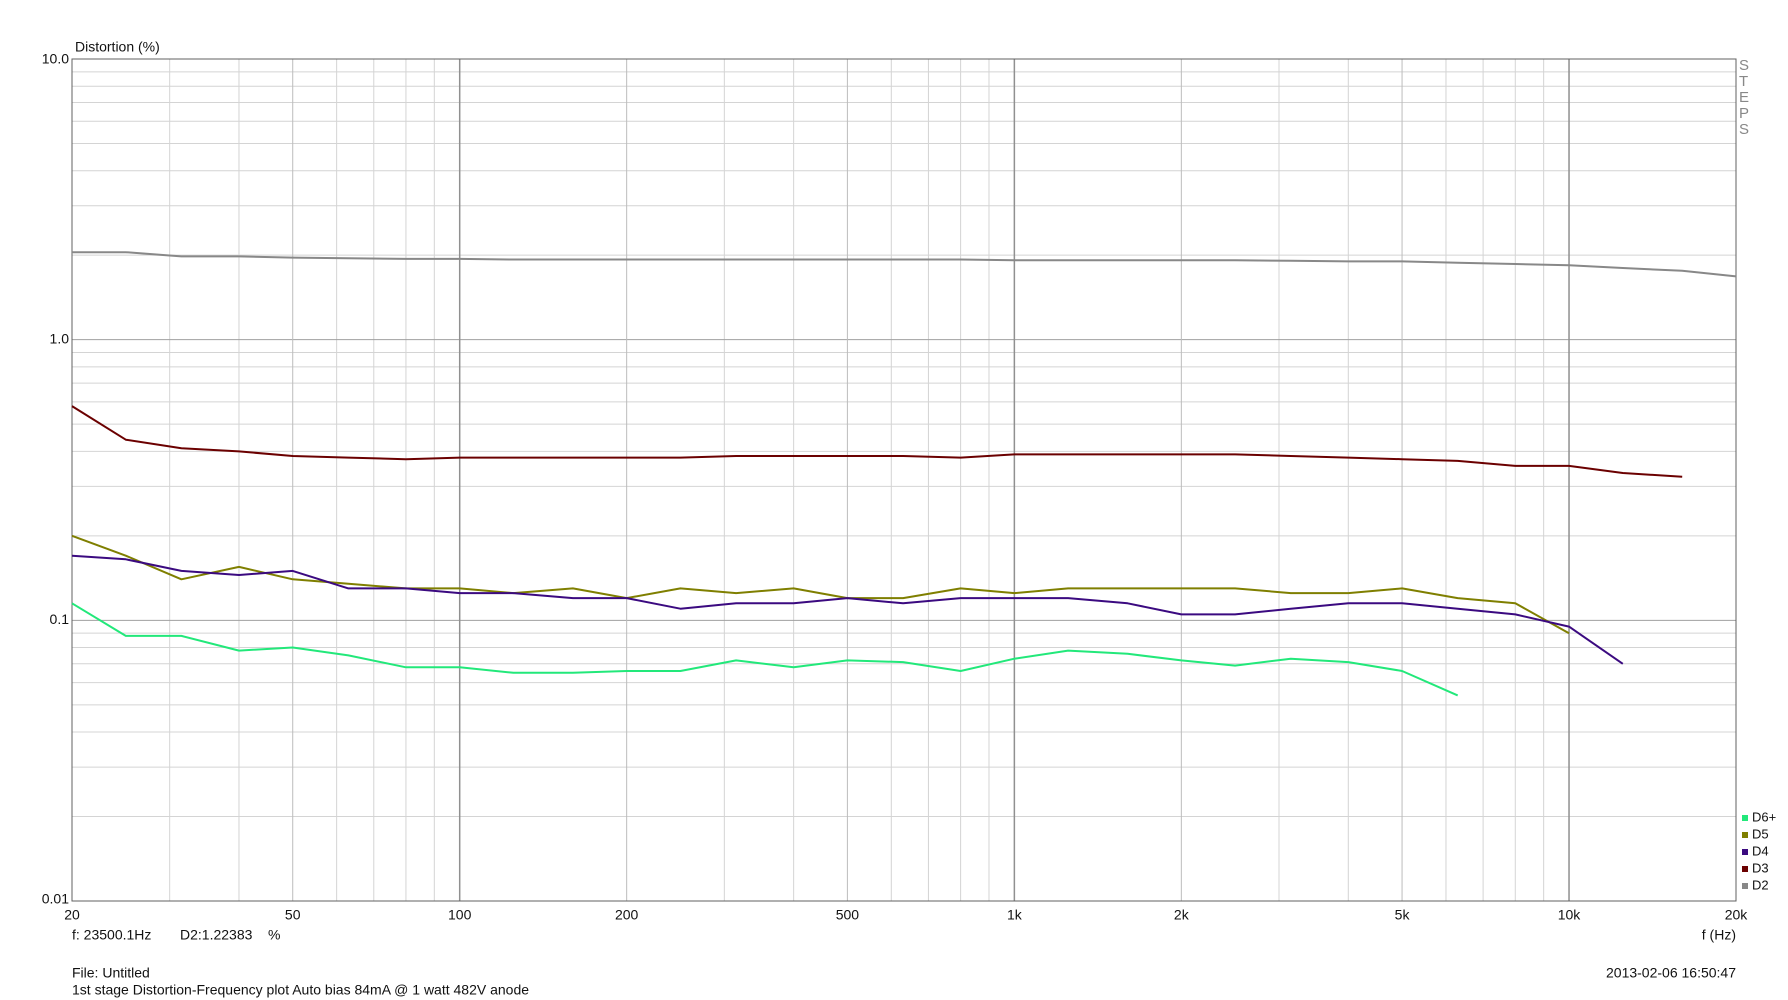  What do you see at coordinates (1760, 884) in the screenshot?
I see `legend-label: D2` at bounding box center [1760, 884].